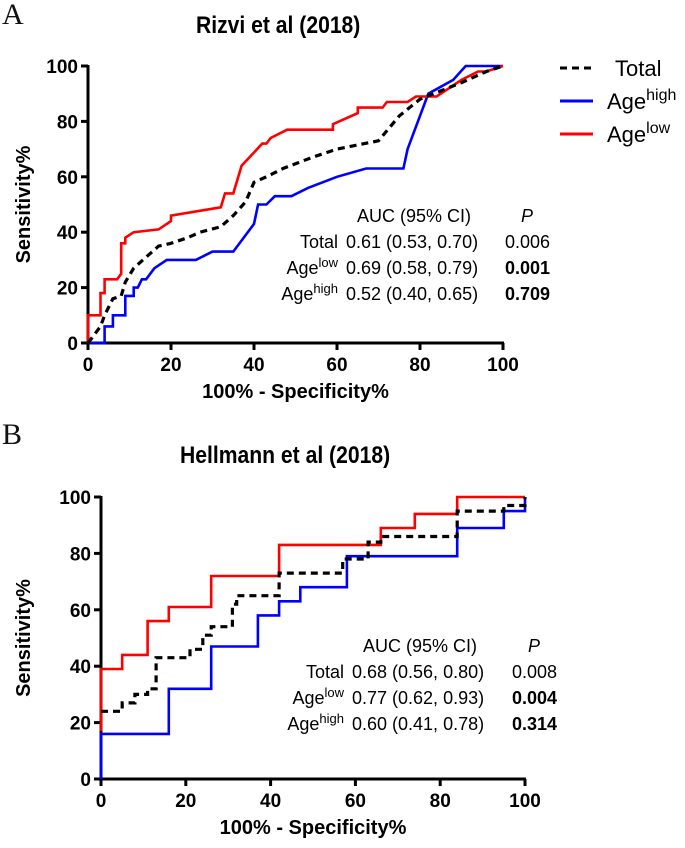 This screenshot has height=848, width=685. Describe the element at coordinates (534, 724) in the screenshot. I see `stats-row-p: 0.314` at that location.